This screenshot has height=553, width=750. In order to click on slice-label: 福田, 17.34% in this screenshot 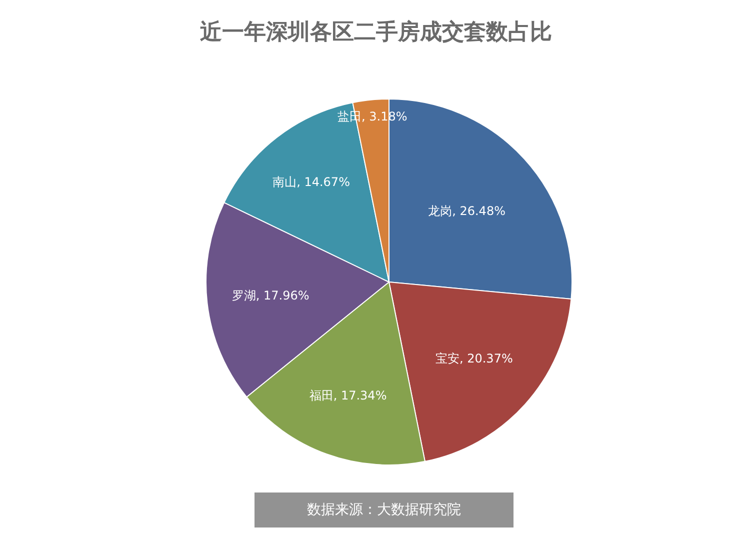, I will do `click(348, 395)`.